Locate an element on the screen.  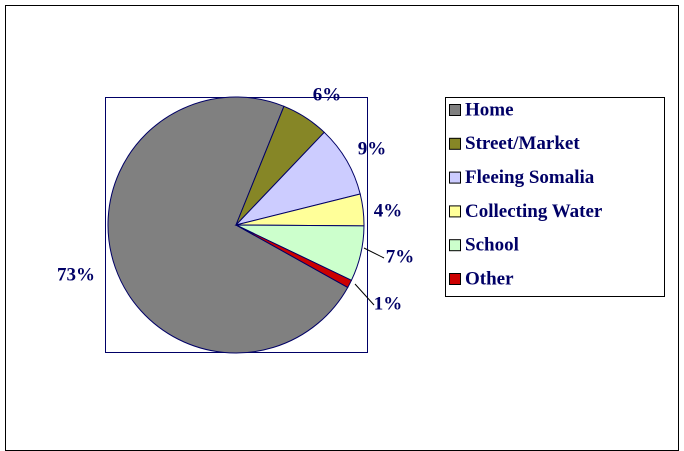
legend-label: Fleeing Somalia is located at coordinates (530, 177).